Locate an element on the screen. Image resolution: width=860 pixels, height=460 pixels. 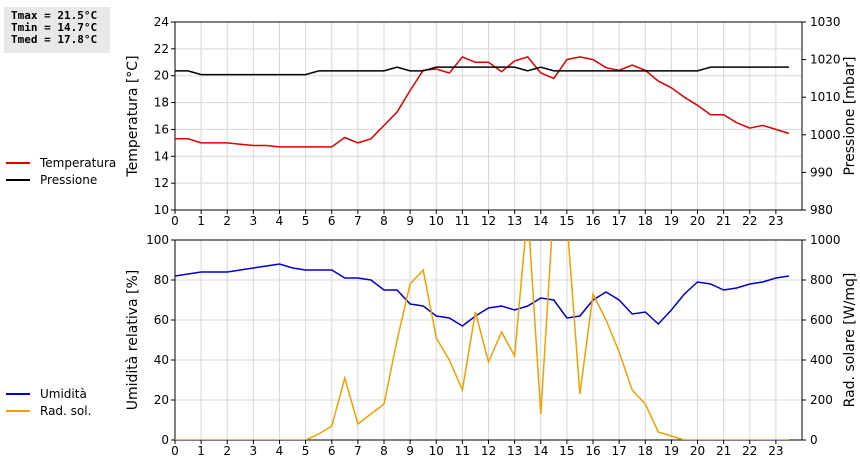
y-tick-label: 22 is located at coordinates (161, 49).